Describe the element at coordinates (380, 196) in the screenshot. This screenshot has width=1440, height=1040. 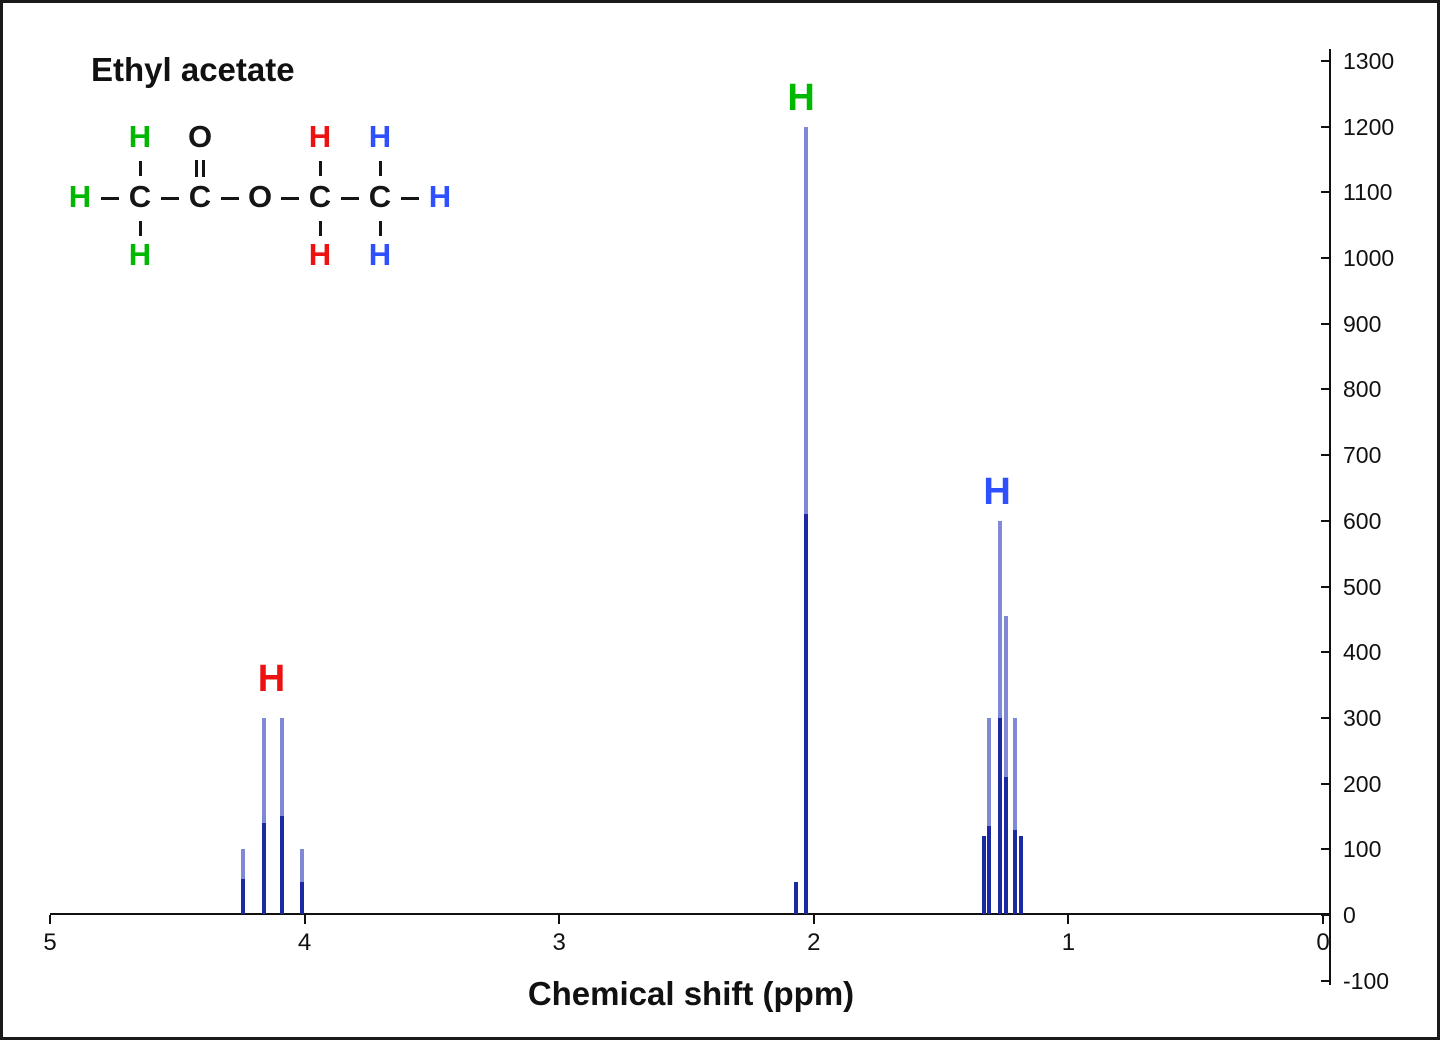
I see `atom-c-5: C` at that location.